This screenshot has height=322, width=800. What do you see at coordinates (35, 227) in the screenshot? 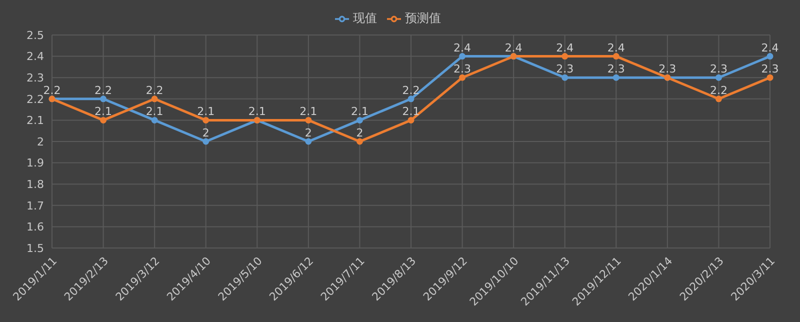
I see `y-tick-label: 1.6` at bounding box center [35, 227].